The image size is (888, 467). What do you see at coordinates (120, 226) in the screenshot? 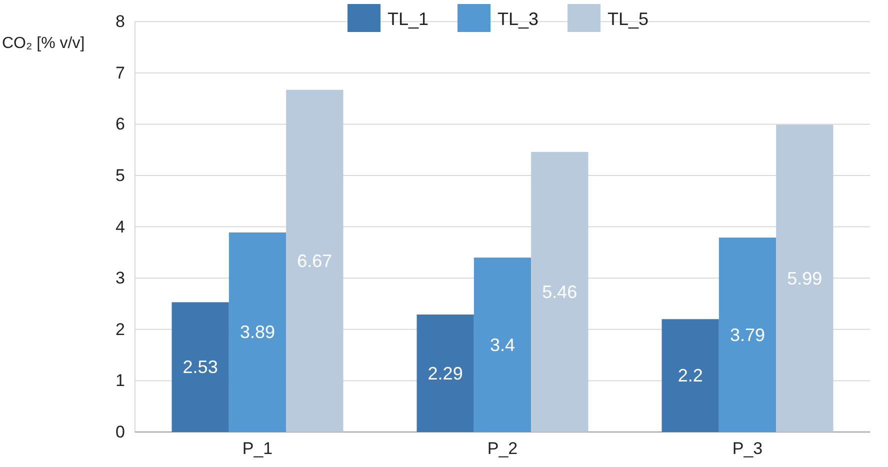
I see `y-tick-label: 4` at bounding box center [120, 226].